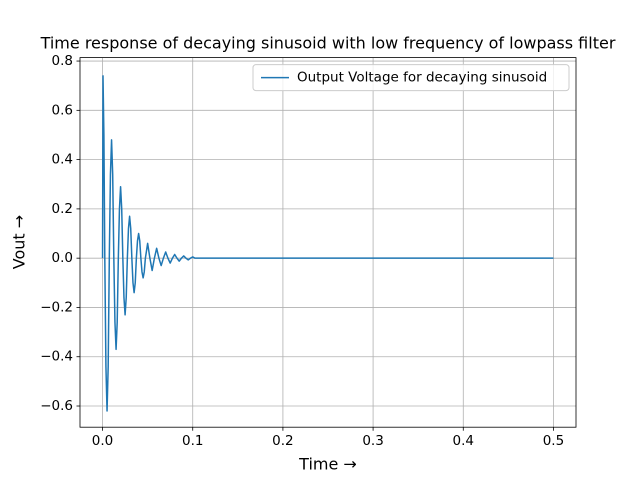 The image size is (640, 480). What do you see at coordinates (62, 209) in the screenshot?
I see `y-tick-label: 0.2` at bounding box center [62, 209].